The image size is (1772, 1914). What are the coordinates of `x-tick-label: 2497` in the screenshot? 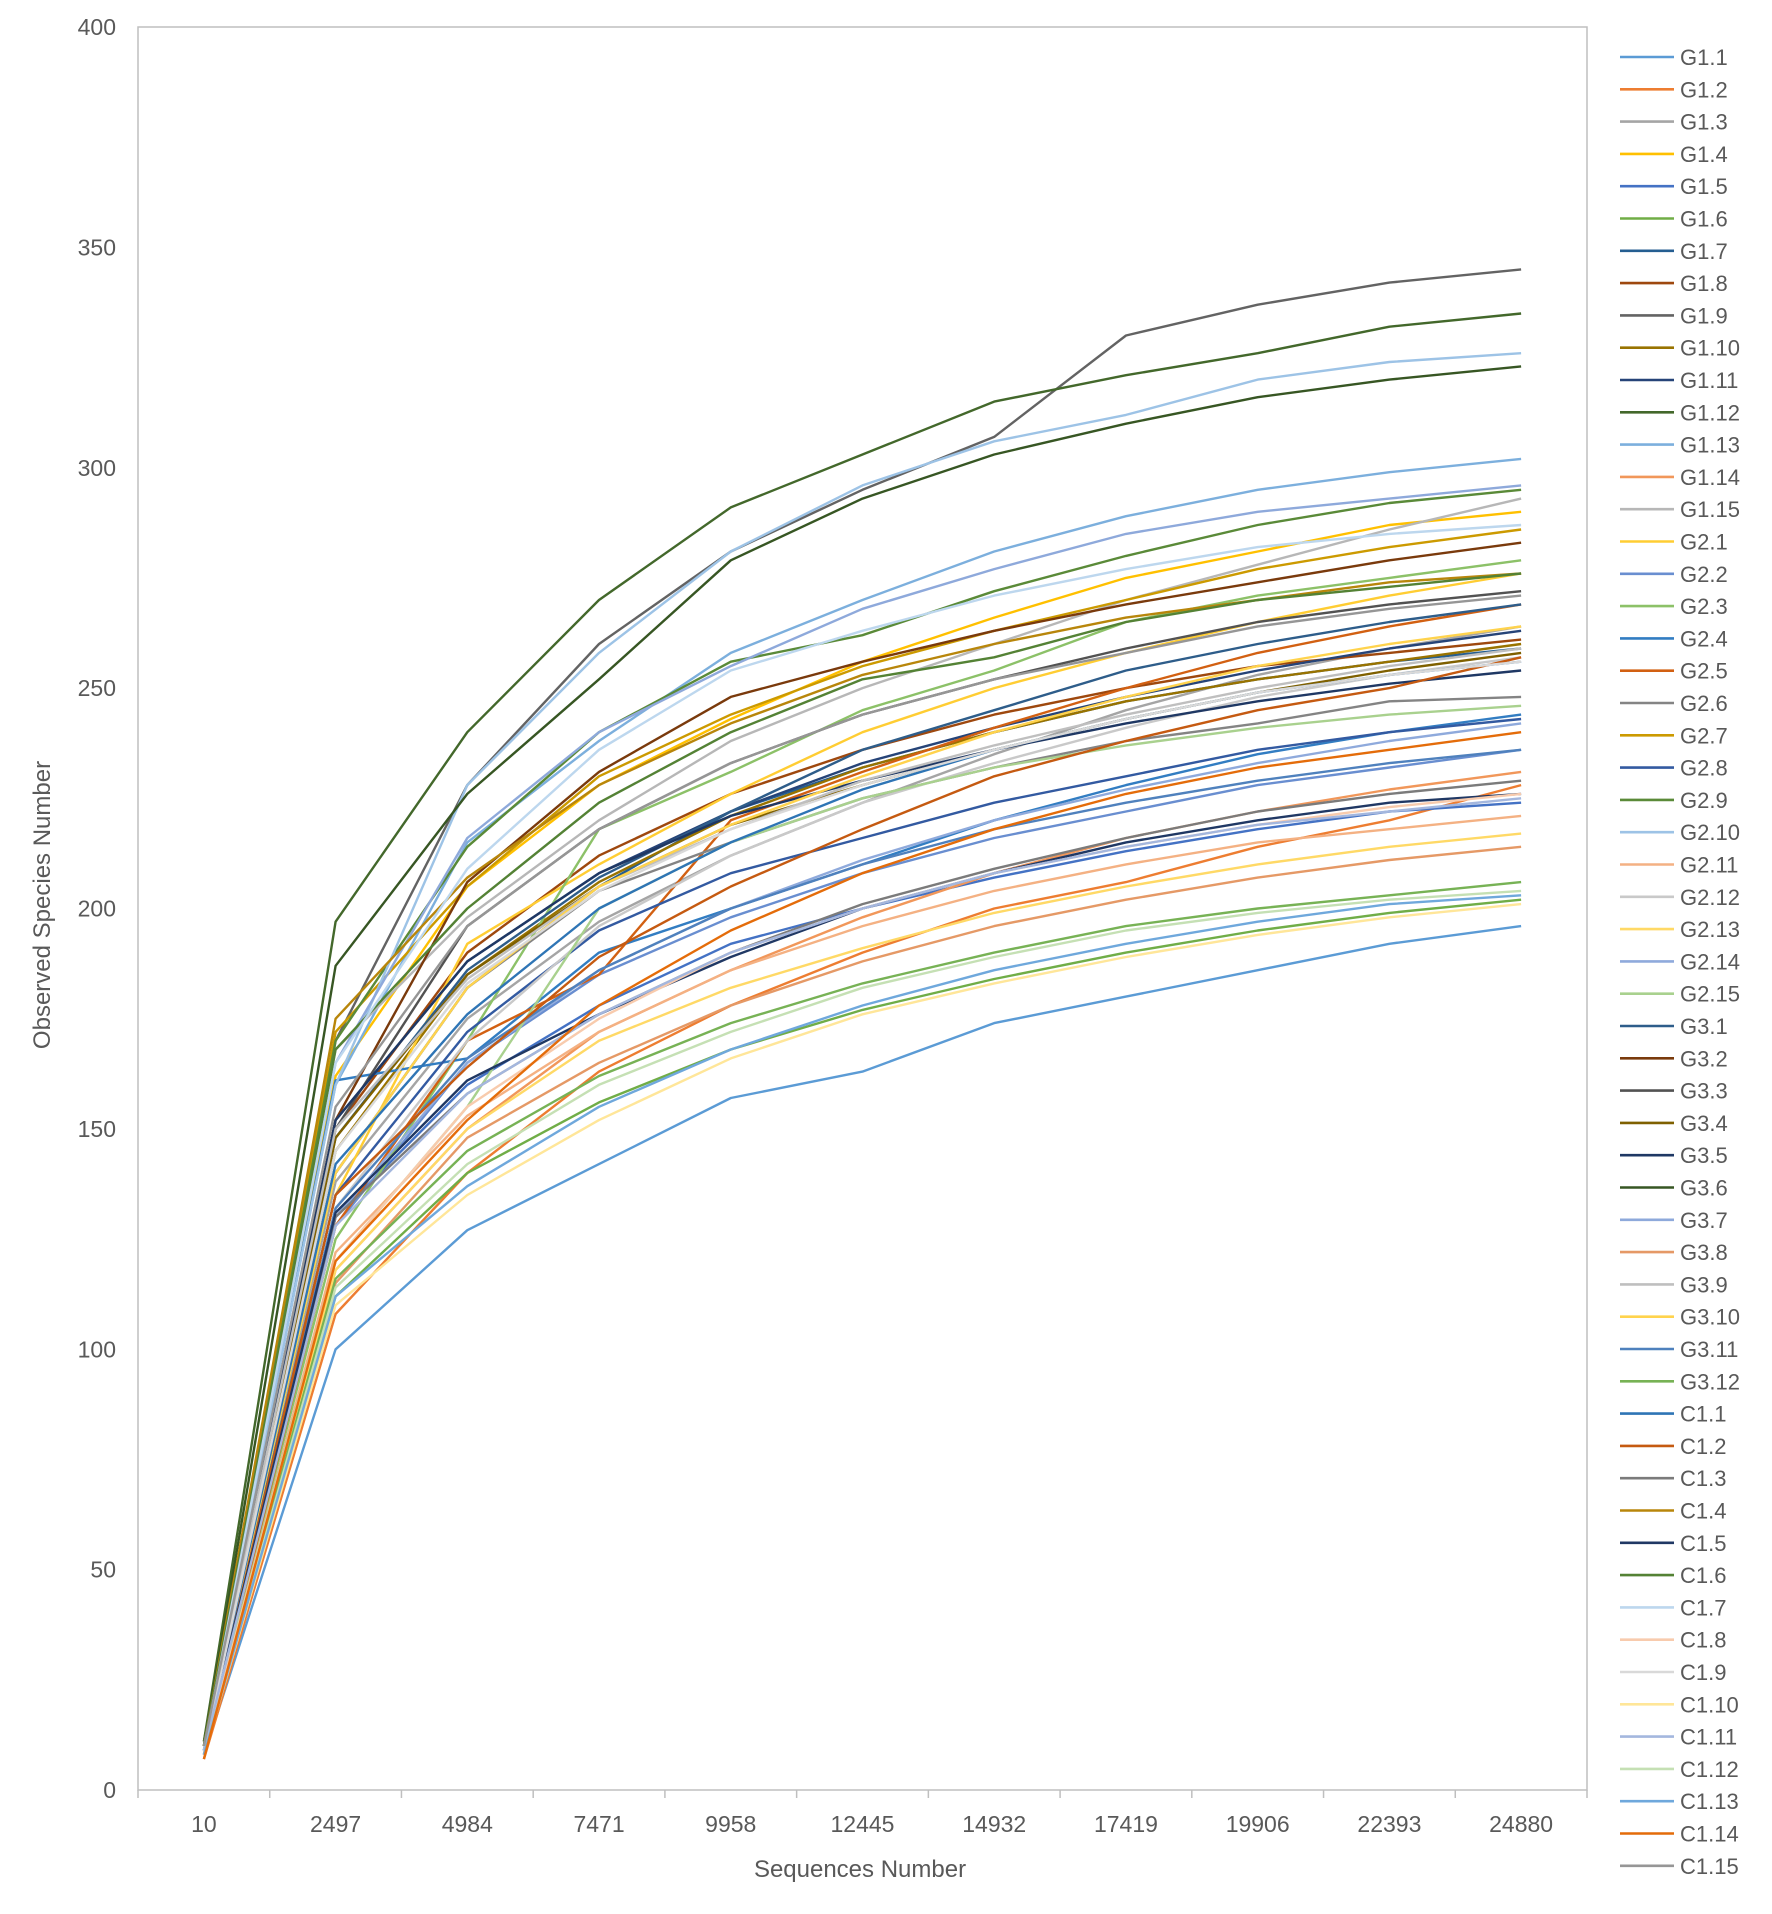 It's located at (335, 1824).